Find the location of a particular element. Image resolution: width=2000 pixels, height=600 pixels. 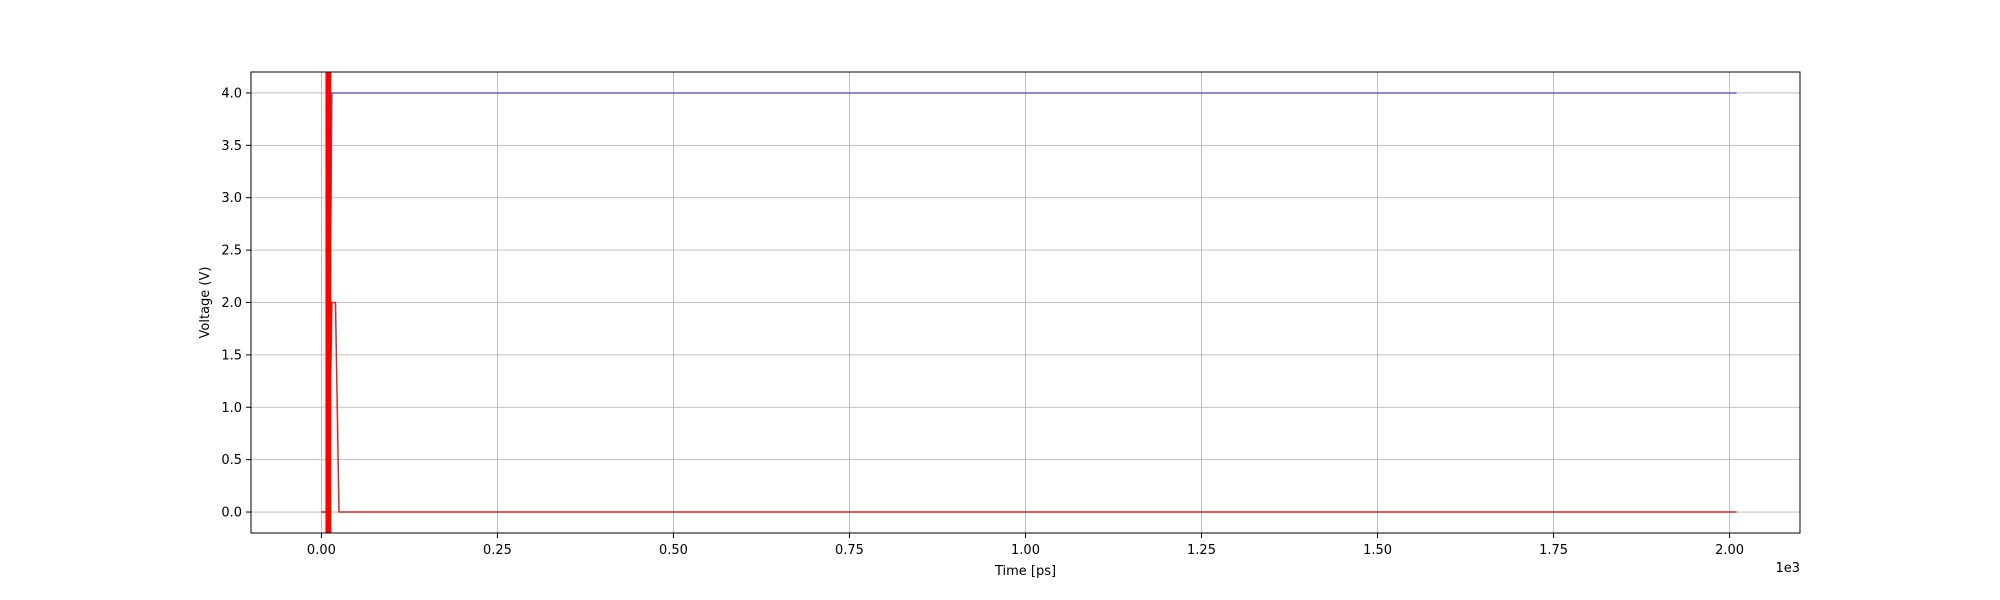

y-tick-label: 3.0 is located at coordinates (231, 198).